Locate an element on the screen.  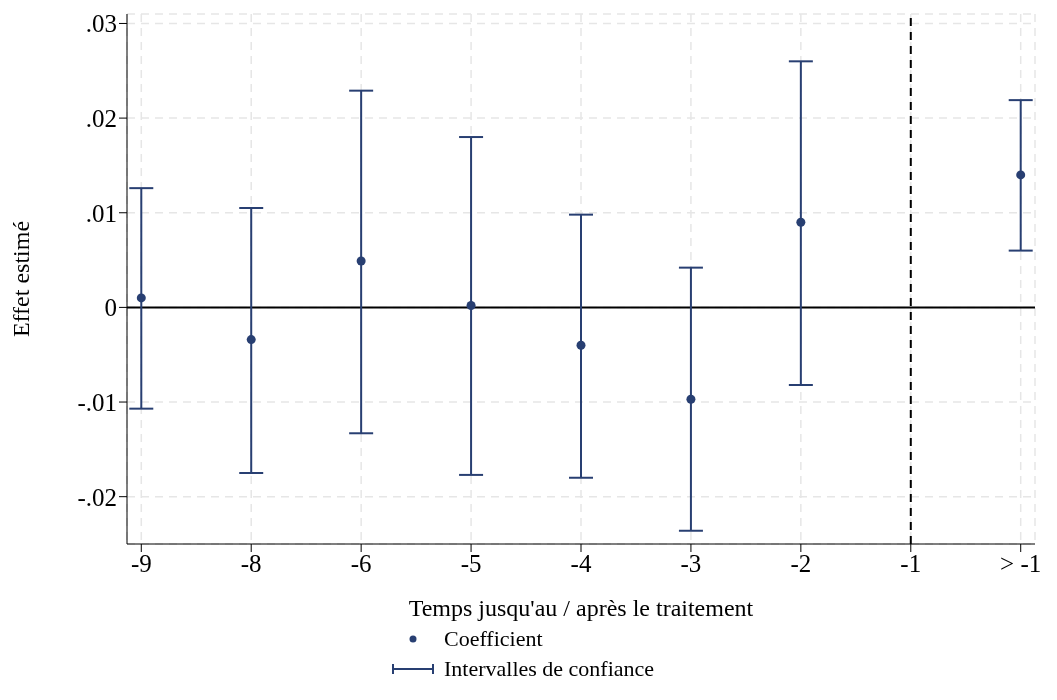
x-tick-label: -5 is located at coordinates (471, 563).